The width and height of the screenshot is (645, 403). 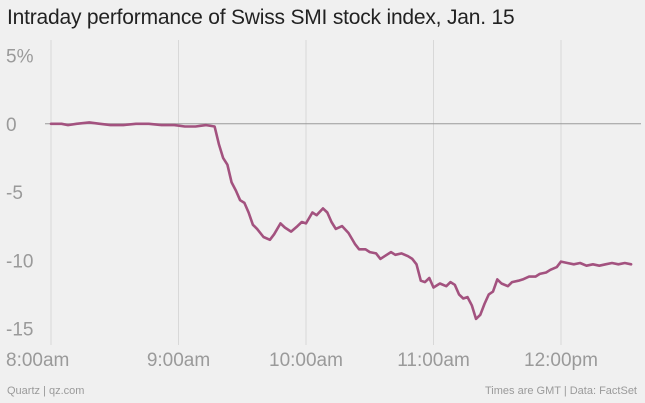 What do you see at coordinates (19, 261) in the screenshot?
I see `y-tick-label: -10` at bounding box center [19, 261].